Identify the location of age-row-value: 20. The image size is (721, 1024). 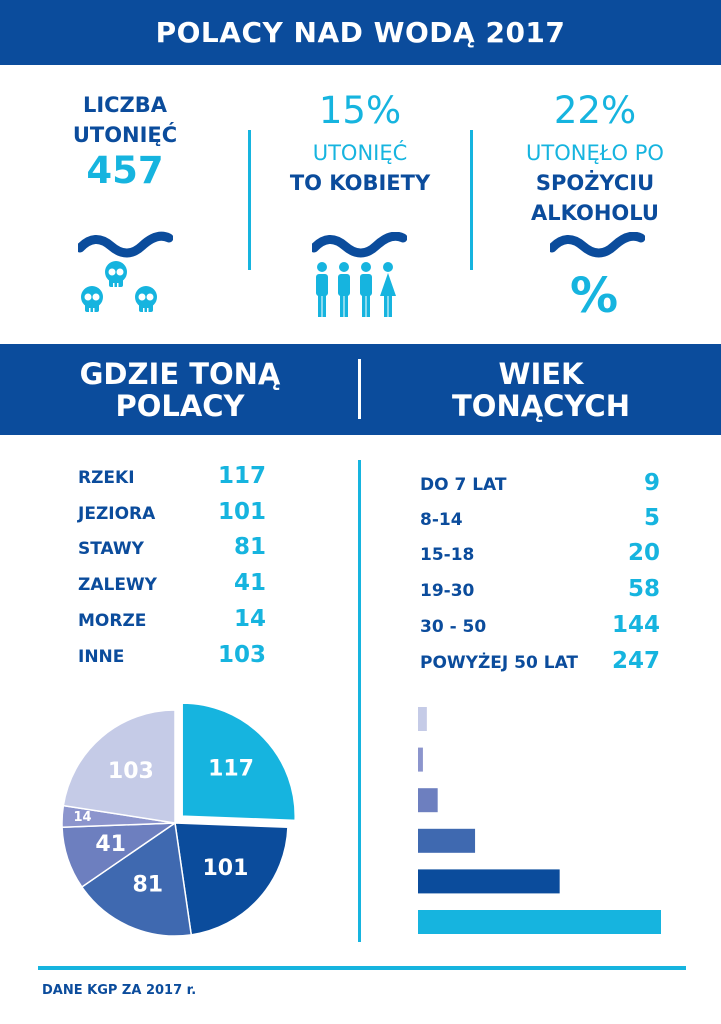
(643, 553).